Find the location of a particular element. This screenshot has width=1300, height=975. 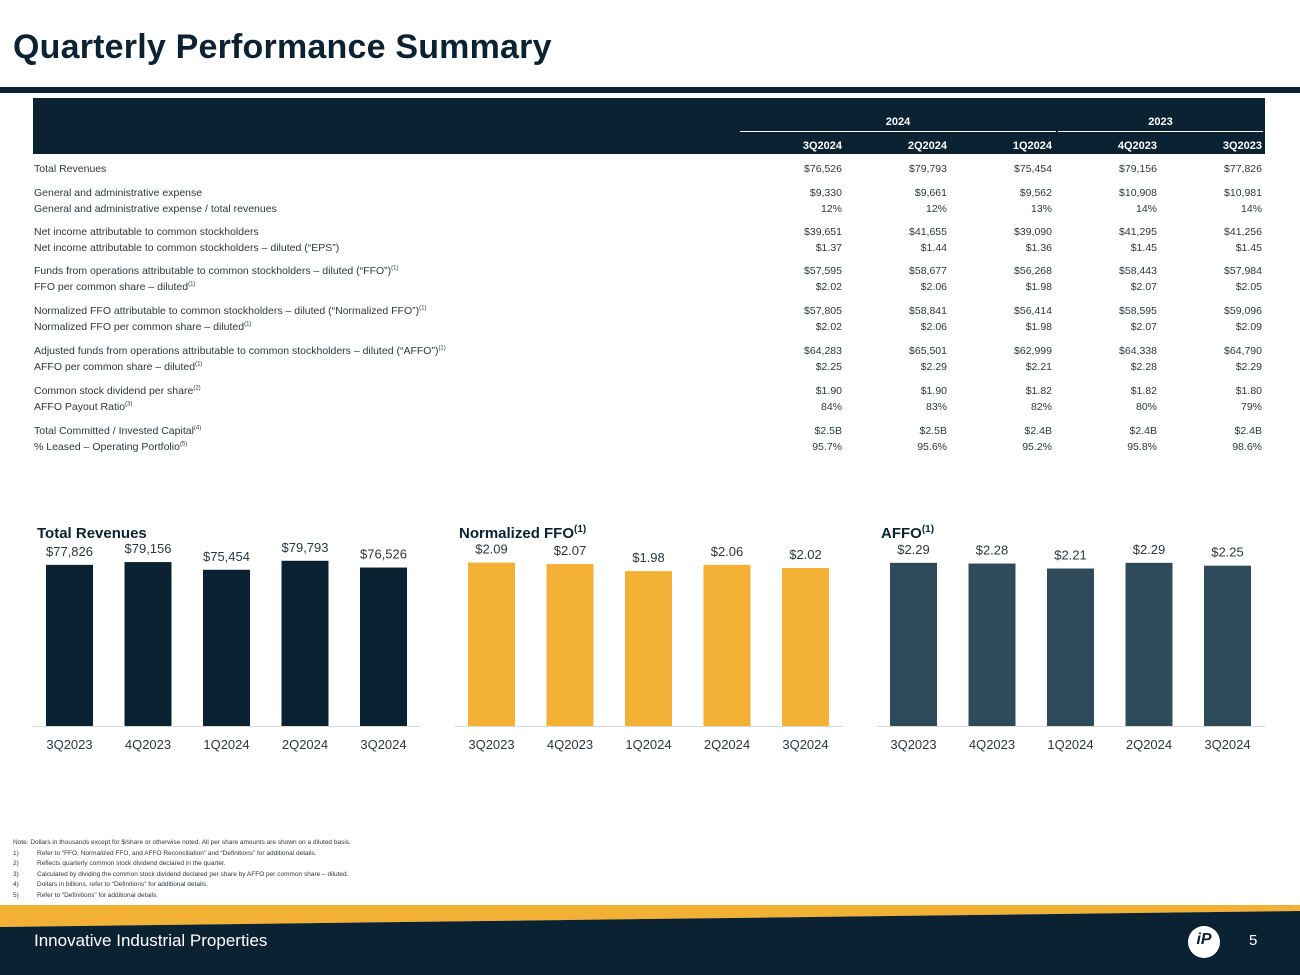

table-cell: $10,981 is located at coordinates (1243, 193).